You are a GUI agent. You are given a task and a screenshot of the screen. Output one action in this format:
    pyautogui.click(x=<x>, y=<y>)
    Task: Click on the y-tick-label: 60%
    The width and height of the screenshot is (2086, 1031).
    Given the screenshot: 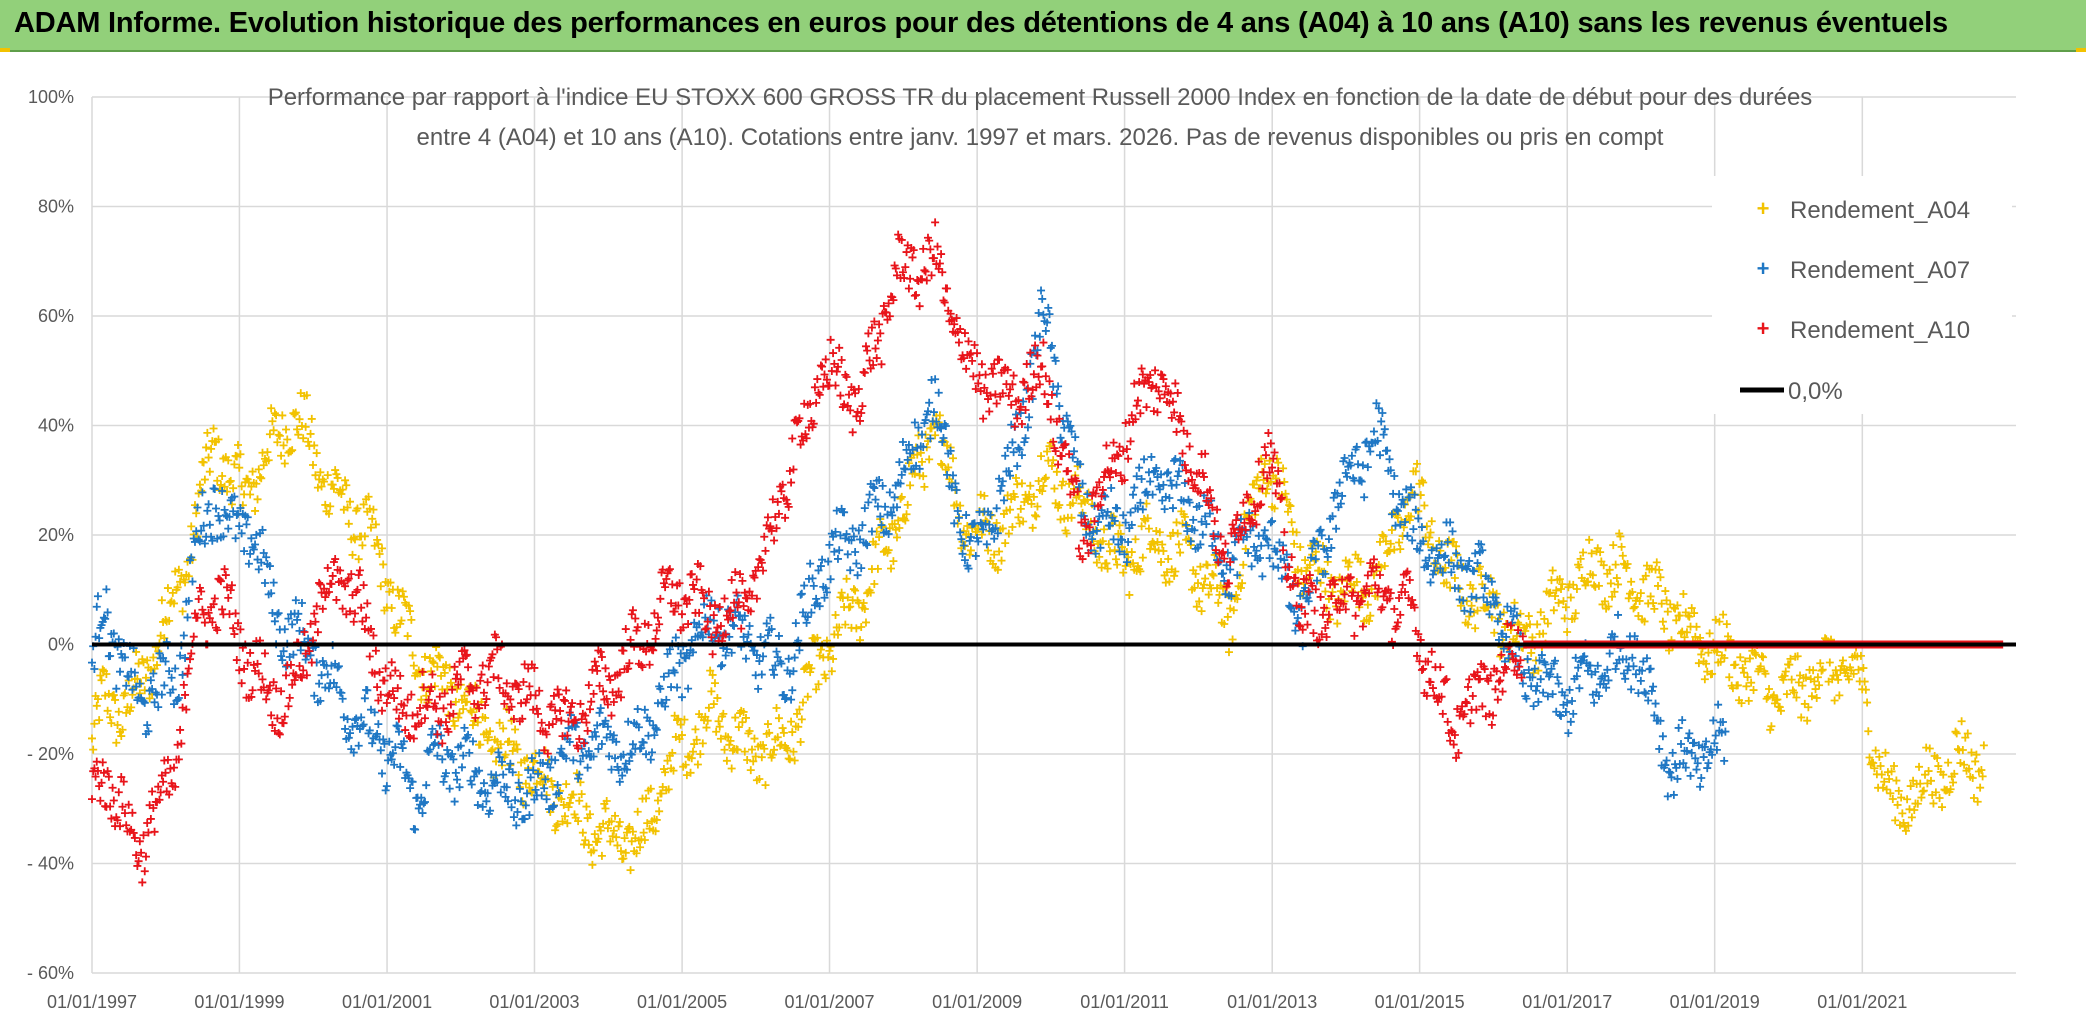 What is the action you would take?
    pyautogui.click(x=56, y=316)
    